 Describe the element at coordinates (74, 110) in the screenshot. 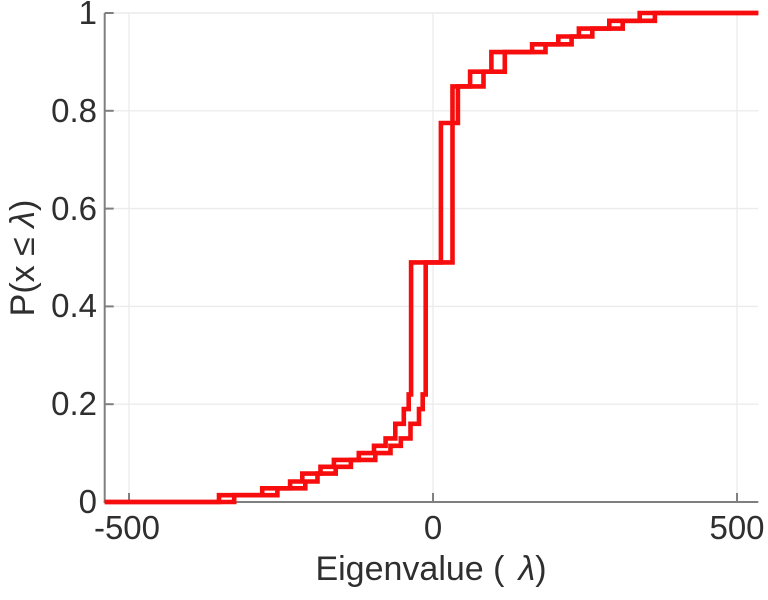

I see `y-tick-label-0-8: 0.8` at that location.